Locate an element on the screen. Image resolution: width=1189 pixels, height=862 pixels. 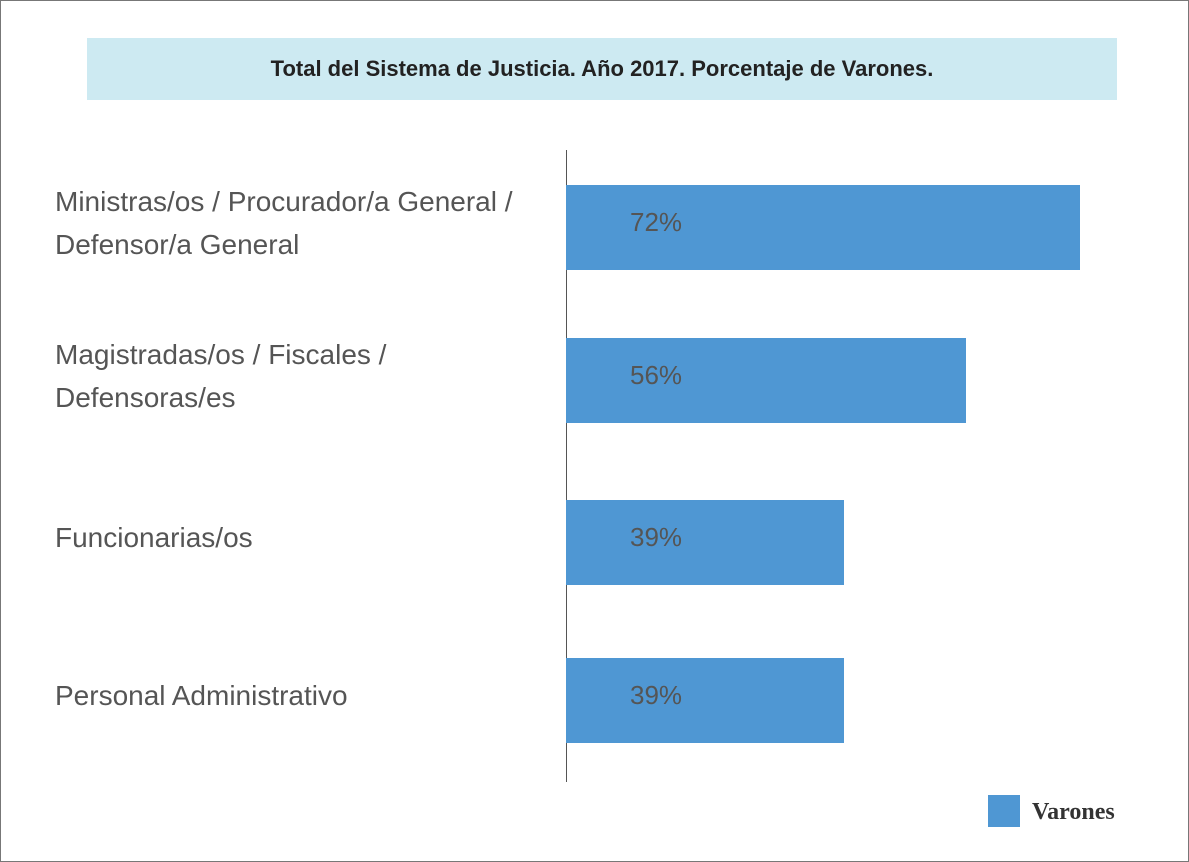
value-label: 56% is located at coordinates (656, 375).